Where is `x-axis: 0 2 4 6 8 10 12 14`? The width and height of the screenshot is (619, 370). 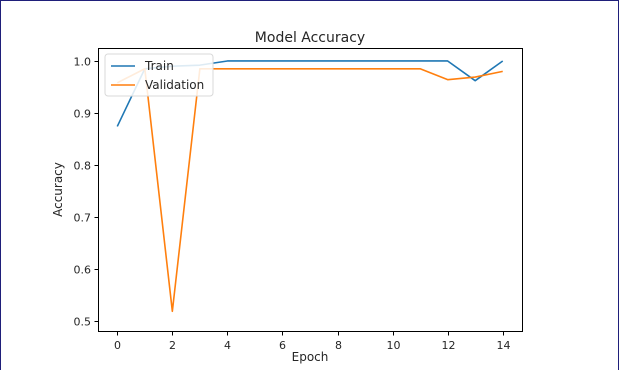
x-axis: 0 2 4 6 8 10 12 14 is located at coordinates (312, 341).